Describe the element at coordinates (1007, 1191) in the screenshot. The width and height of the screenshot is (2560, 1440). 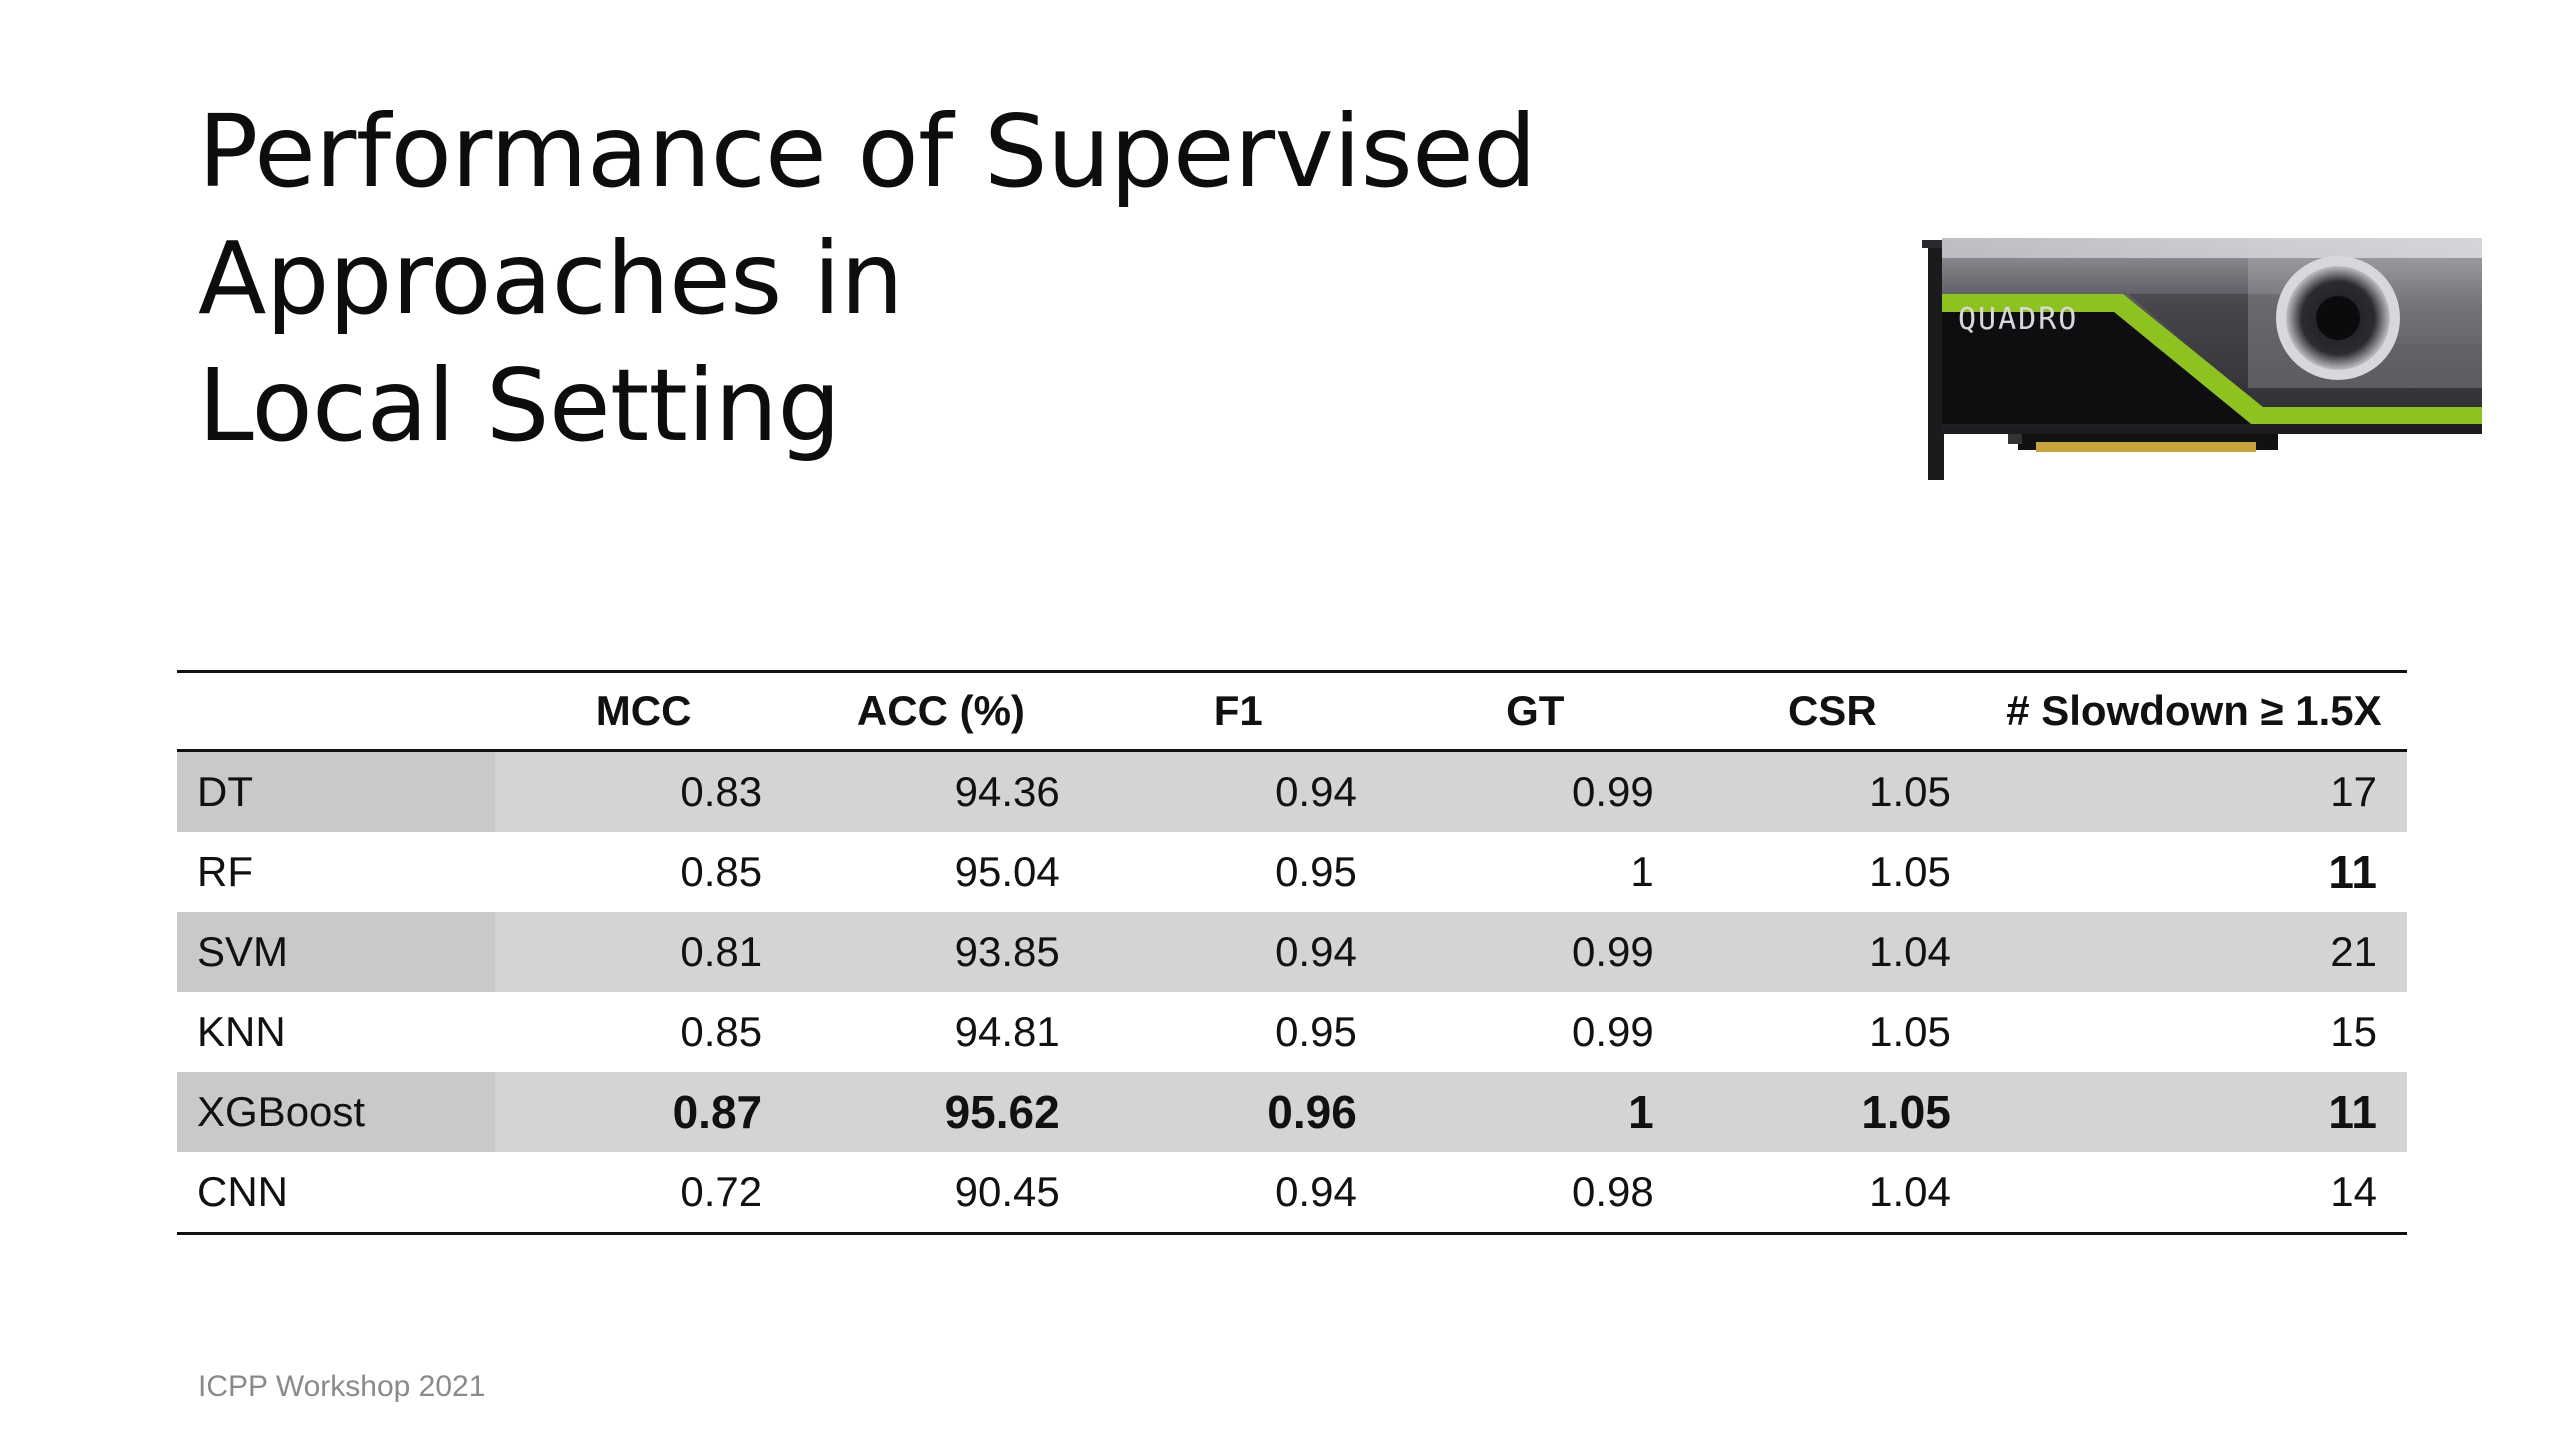
I see `table-cell: 90.45` at that location.